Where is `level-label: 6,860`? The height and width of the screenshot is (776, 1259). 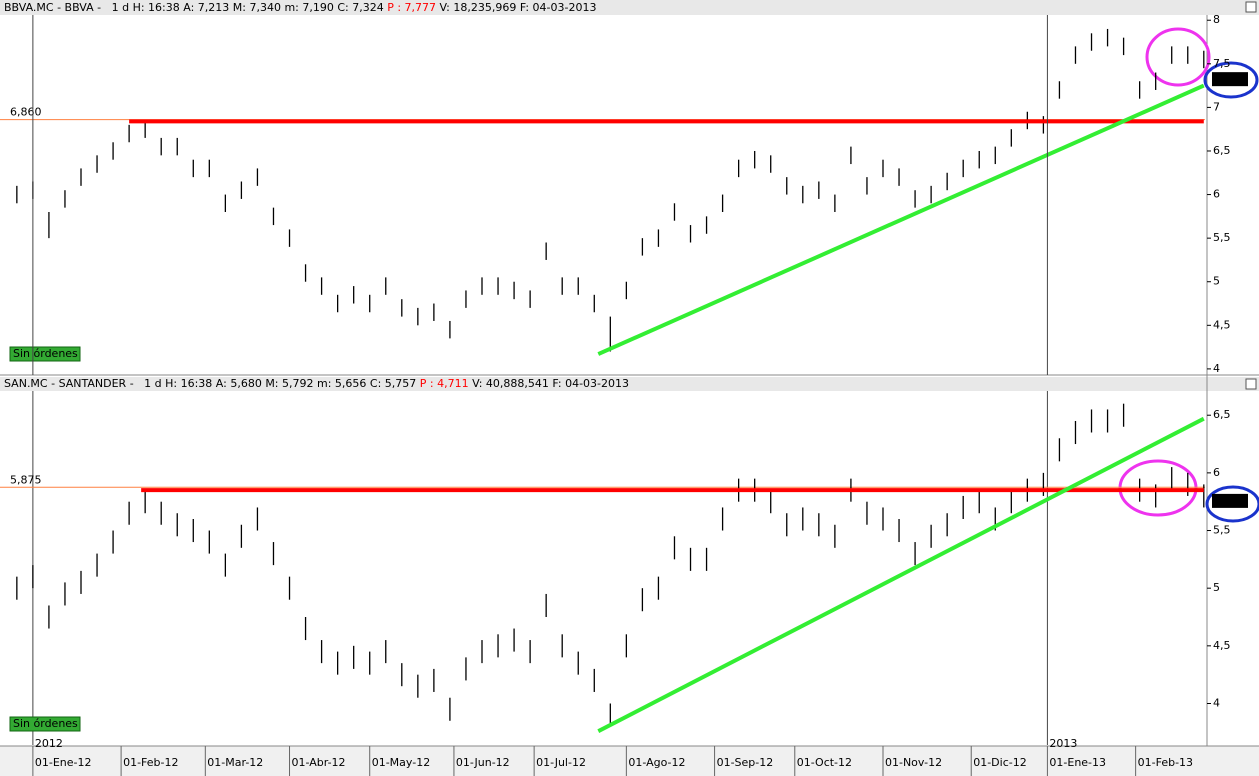
level-label: 6,860 is located at coordinates (26, 112).